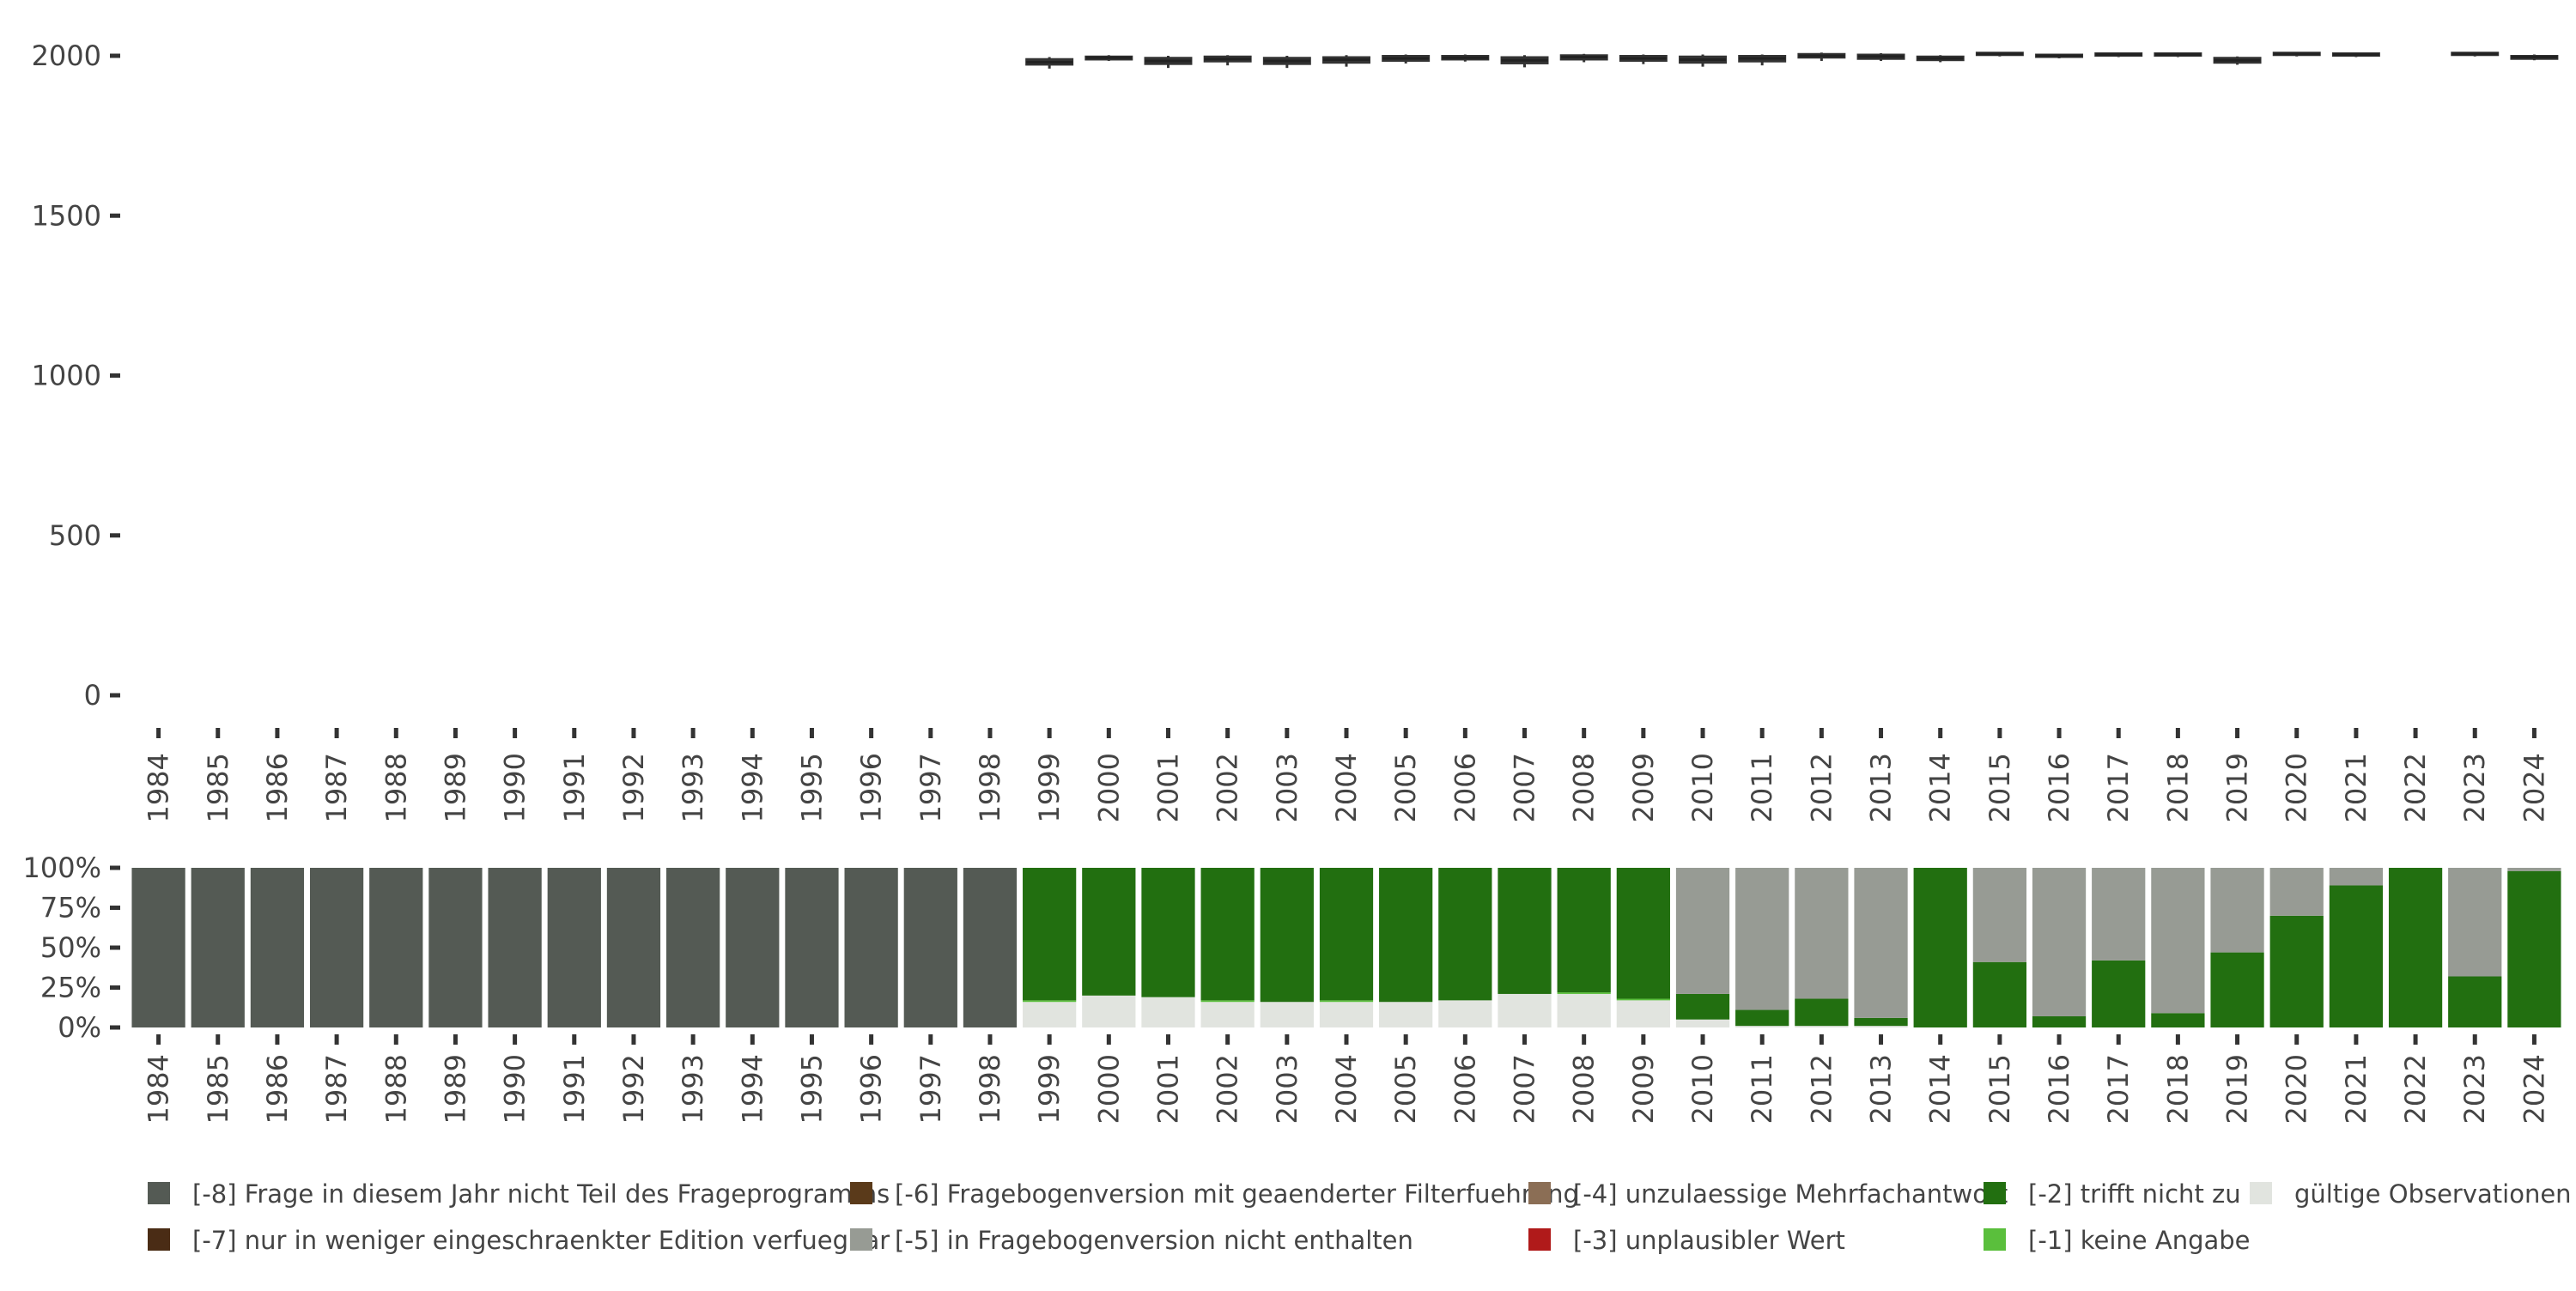  Describe the element at coordinates (990, 788) in the screenshot. I see `x-tick-label: 1998` at that location.